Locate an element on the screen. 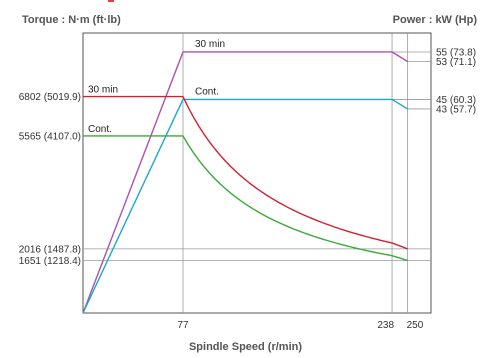 The image size is (491, 358). power-series-label-0: 30 min is located at coordinates (210, 44).